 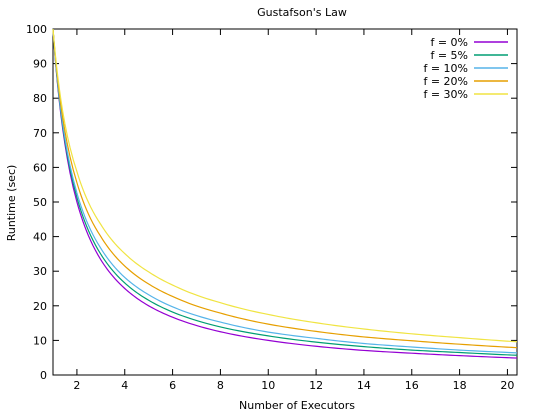 What do you see at coordinates (124, 385) in the screenshot?
I see `x-tick-label: 4` at bounding box center [124, 385].